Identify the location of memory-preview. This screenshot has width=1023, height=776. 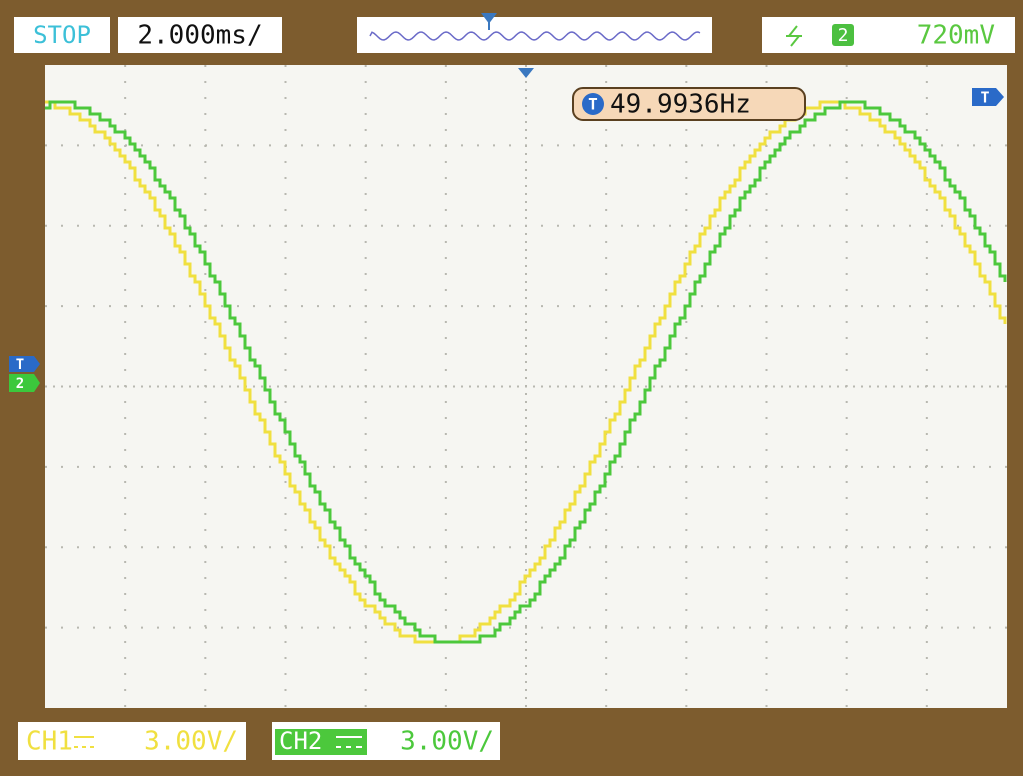
(534, 35).